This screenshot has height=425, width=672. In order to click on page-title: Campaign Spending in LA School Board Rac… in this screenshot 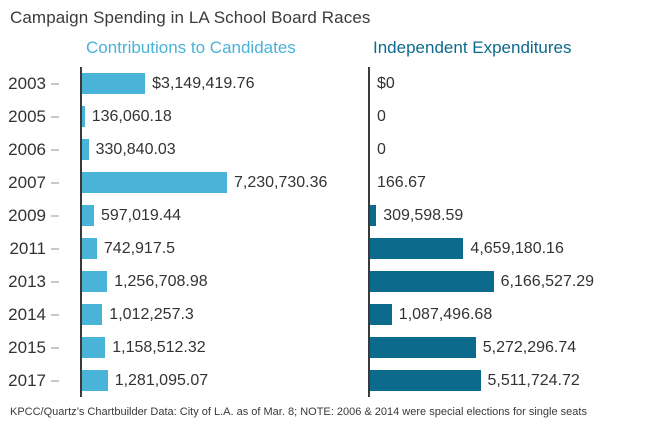, I will do `click(190, 17)`.